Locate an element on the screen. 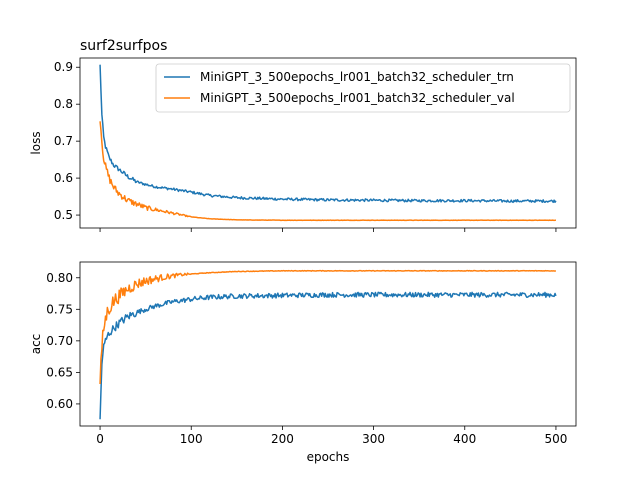  y-tick-label: 0.70 is located at coordinates (59, 341).